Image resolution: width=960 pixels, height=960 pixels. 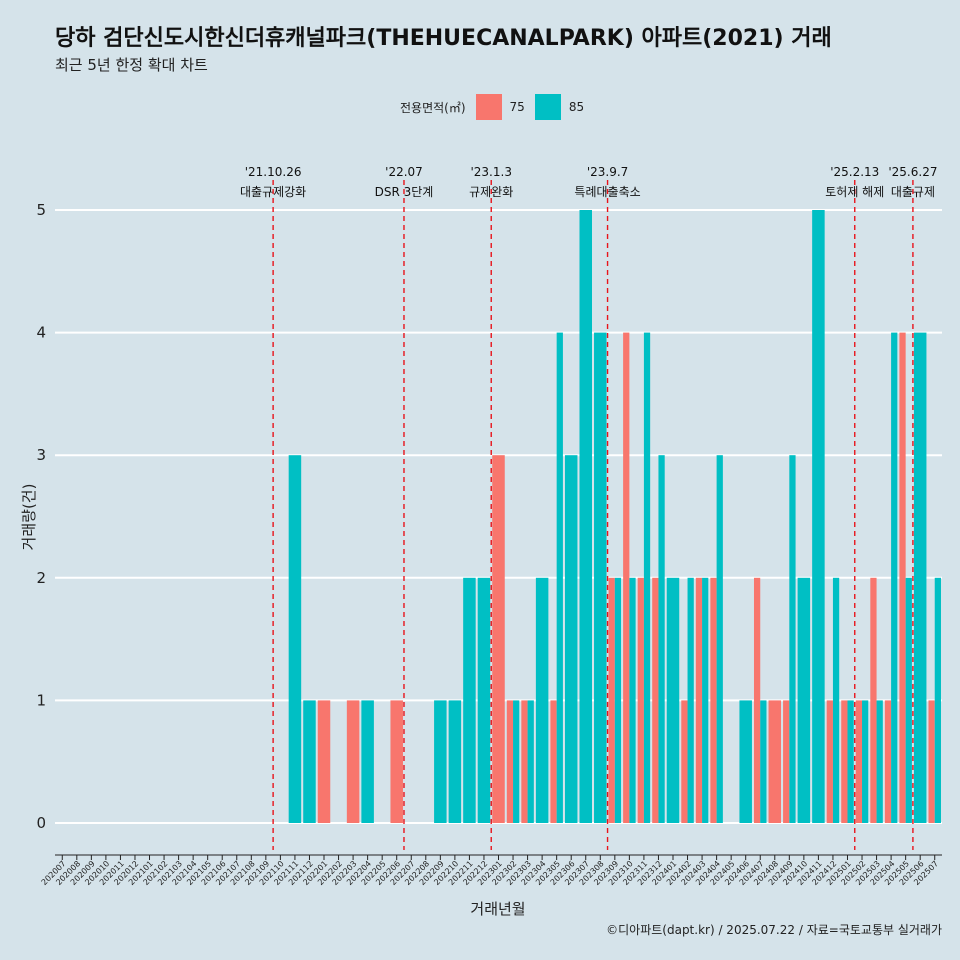 What do you see at coordinates (854, 192) in the screenshot?
I see `event-name-label: 토허제 해제` at bounding box center [854, 192].